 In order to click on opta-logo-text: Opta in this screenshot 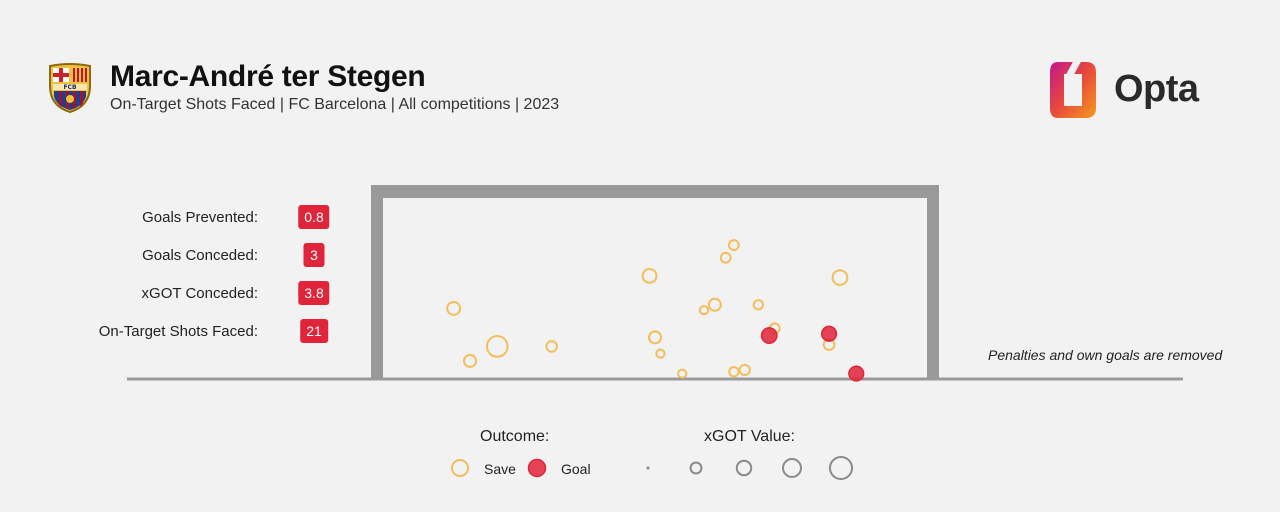, I will do `click(1156, 89)`.